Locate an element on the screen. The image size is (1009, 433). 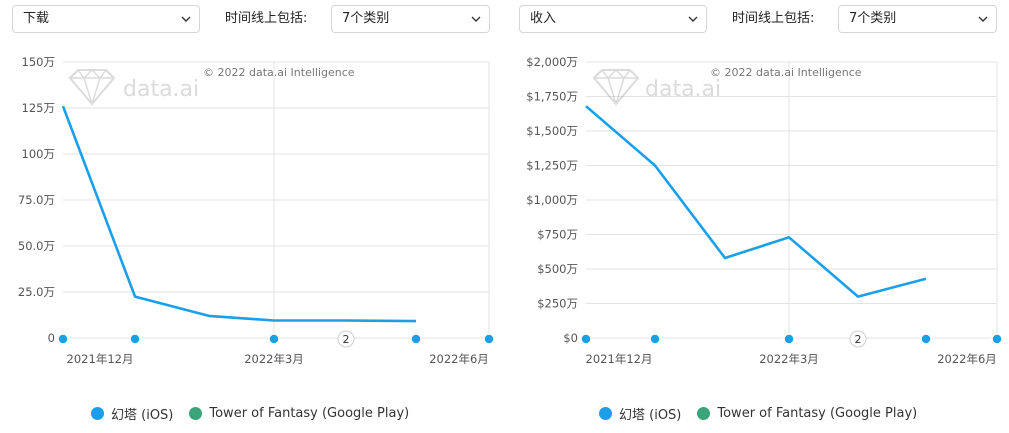
y-tick-label: 150万 is located at coordinates (38, 62).